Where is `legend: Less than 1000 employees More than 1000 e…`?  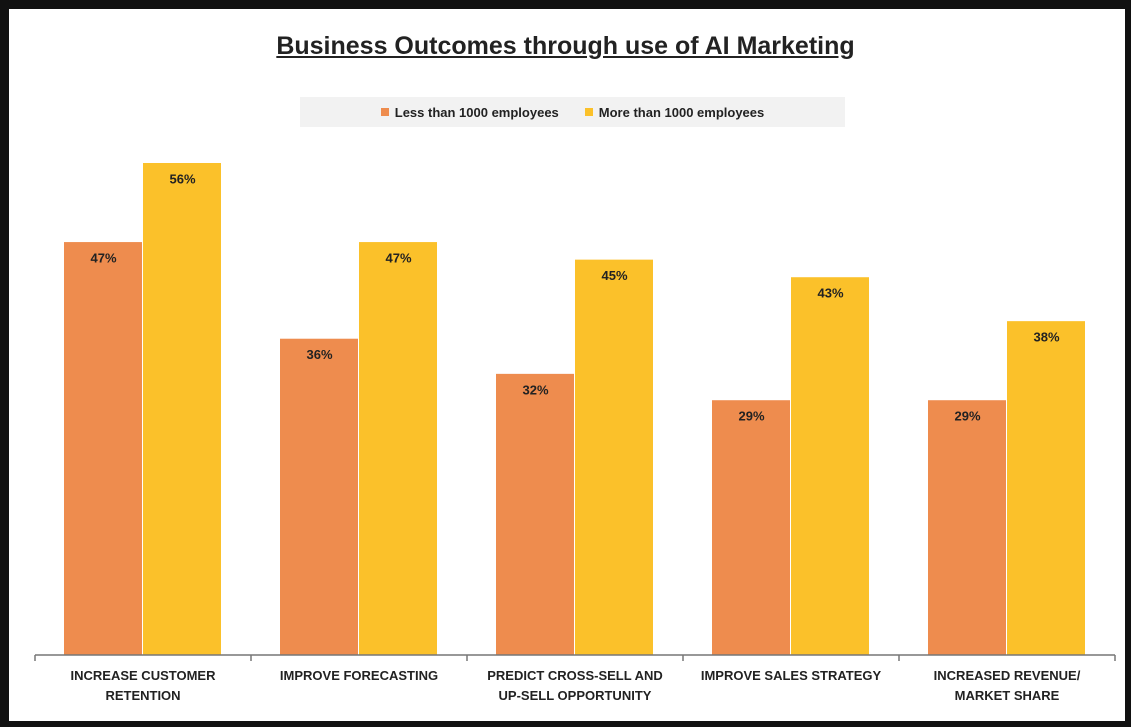
legend: Less than 1000 employees More than 1000 e… is located at coordinates (572, 112).